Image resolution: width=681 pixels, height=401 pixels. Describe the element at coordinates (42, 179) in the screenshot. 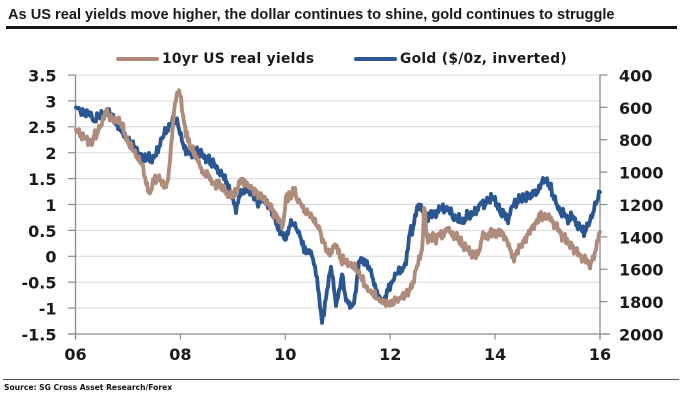

I see `y-left-tick-label: 1.5` at that location.